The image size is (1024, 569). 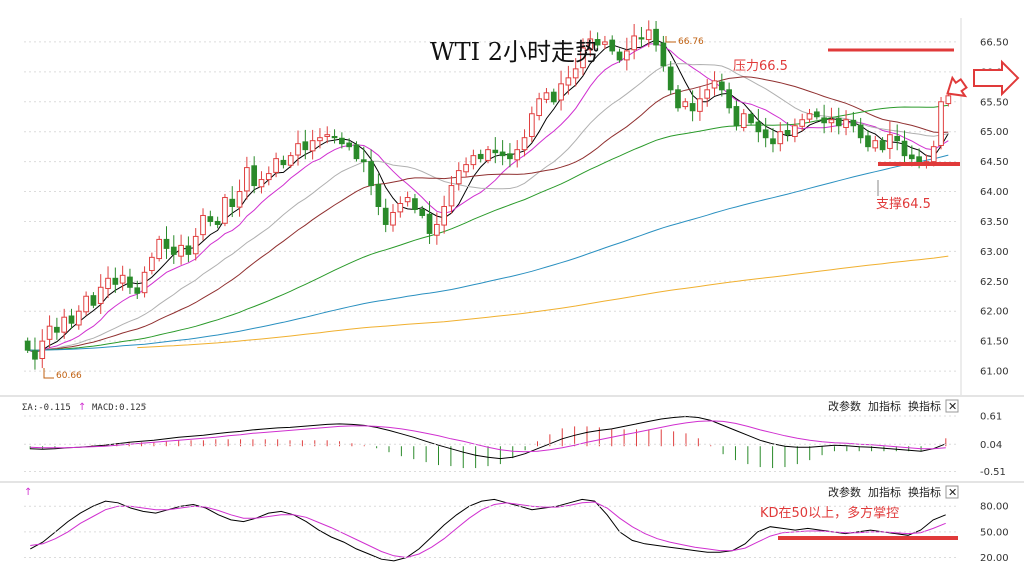 What do you see at coordinates (924, 492) in the screenshot?
I see `kd-swap-button: 换指标` at bounding box center [924, 492].